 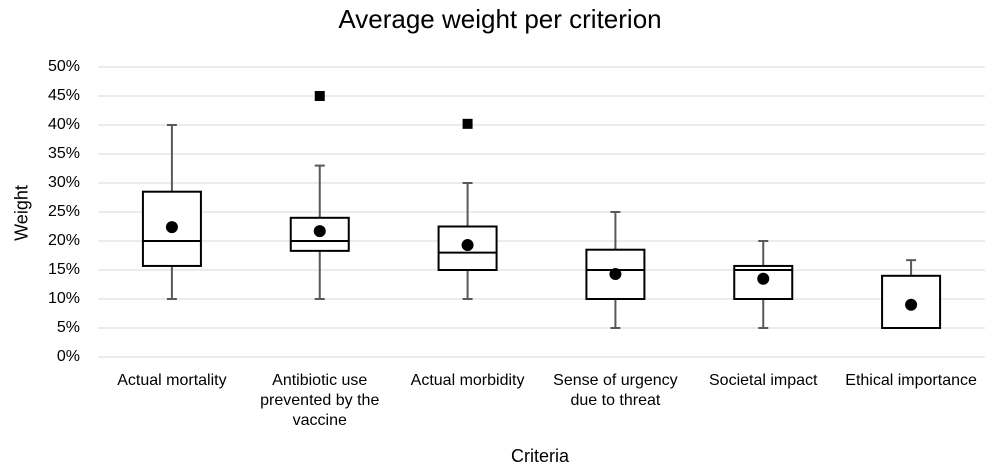 I want to click on y-tick-label: 15%, so click(x=63, y=269).